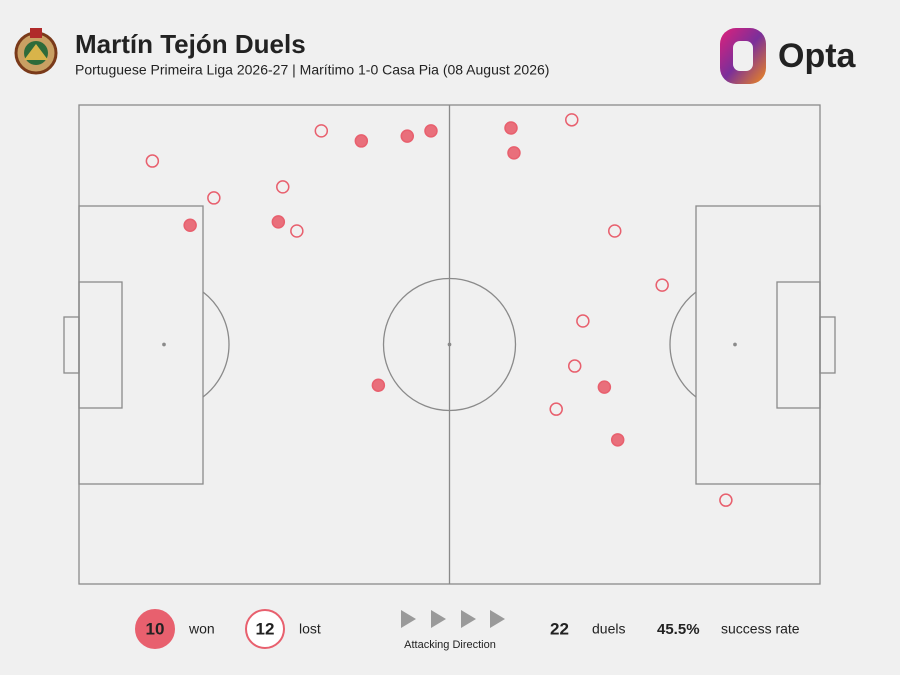 Image resolution: width=900 pixels, height=675 pixels. Describe the element at coordinates (608, 629) in the screenshot. I see `total-label: duels` at that location.